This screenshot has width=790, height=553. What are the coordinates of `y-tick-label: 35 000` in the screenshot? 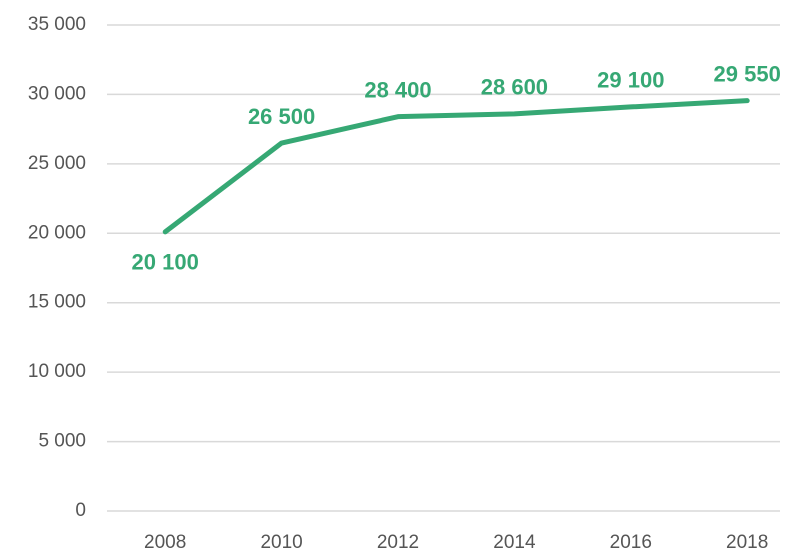 It's located at (57, 24).